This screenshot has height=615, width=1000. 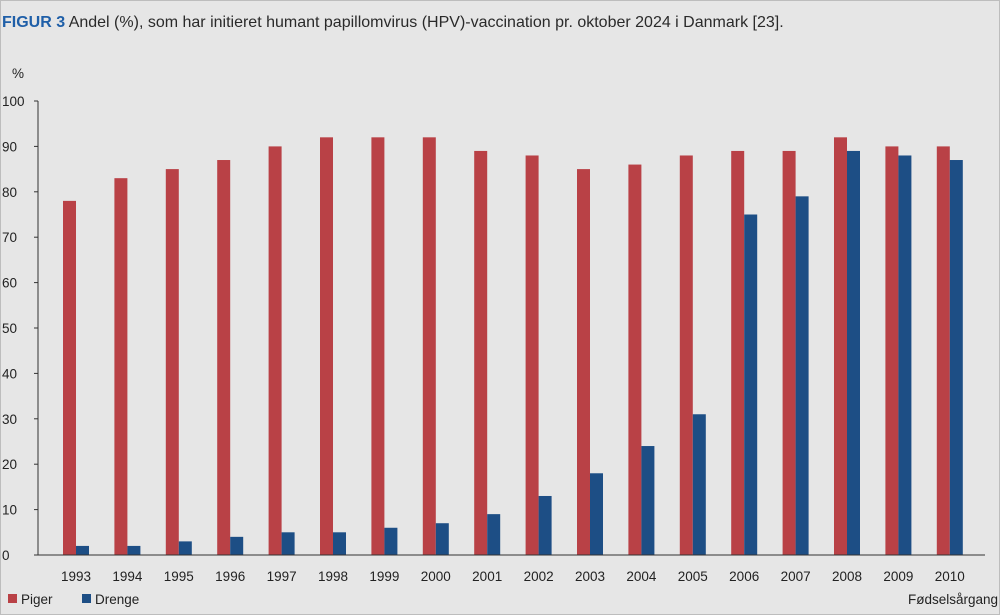 What do you see at coordinates (943, 350) in the screenshot?
I see `bar-piger-2010` at bounding box center [943, 350].